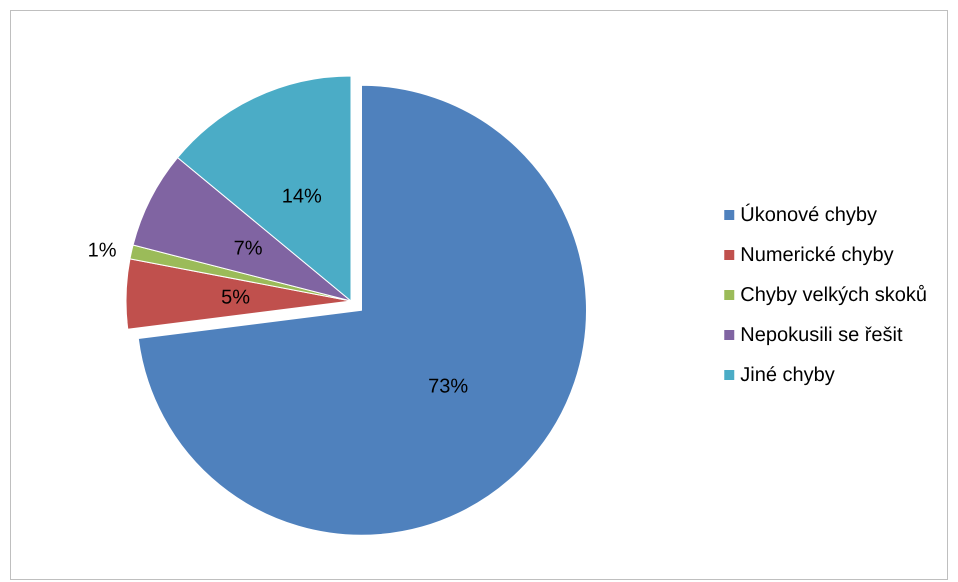 The width and height of the screenshot is (958, 582). What do you see at coordinates (235, 297) in the screenshot?
I see `data-label: 5%` at bounding box center [235, 297].